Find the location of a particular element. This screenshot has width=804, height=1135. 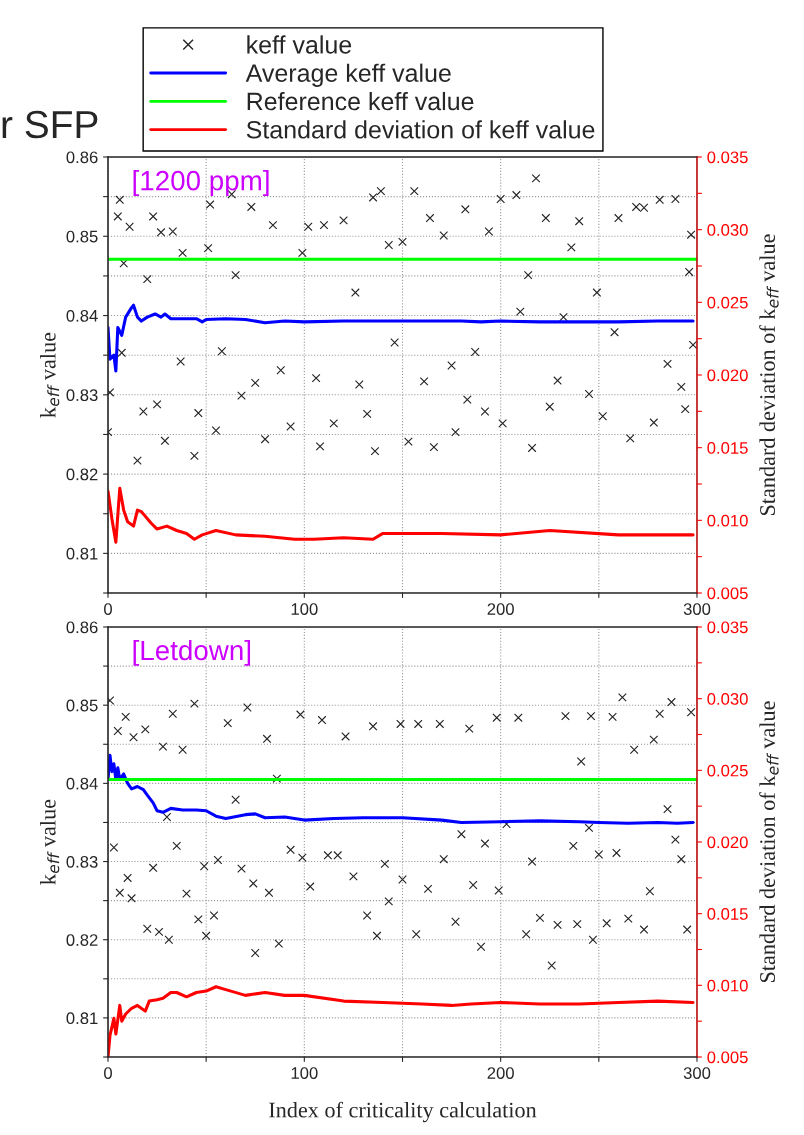

chart-title: r SFP is located at coordinates (50, 124).